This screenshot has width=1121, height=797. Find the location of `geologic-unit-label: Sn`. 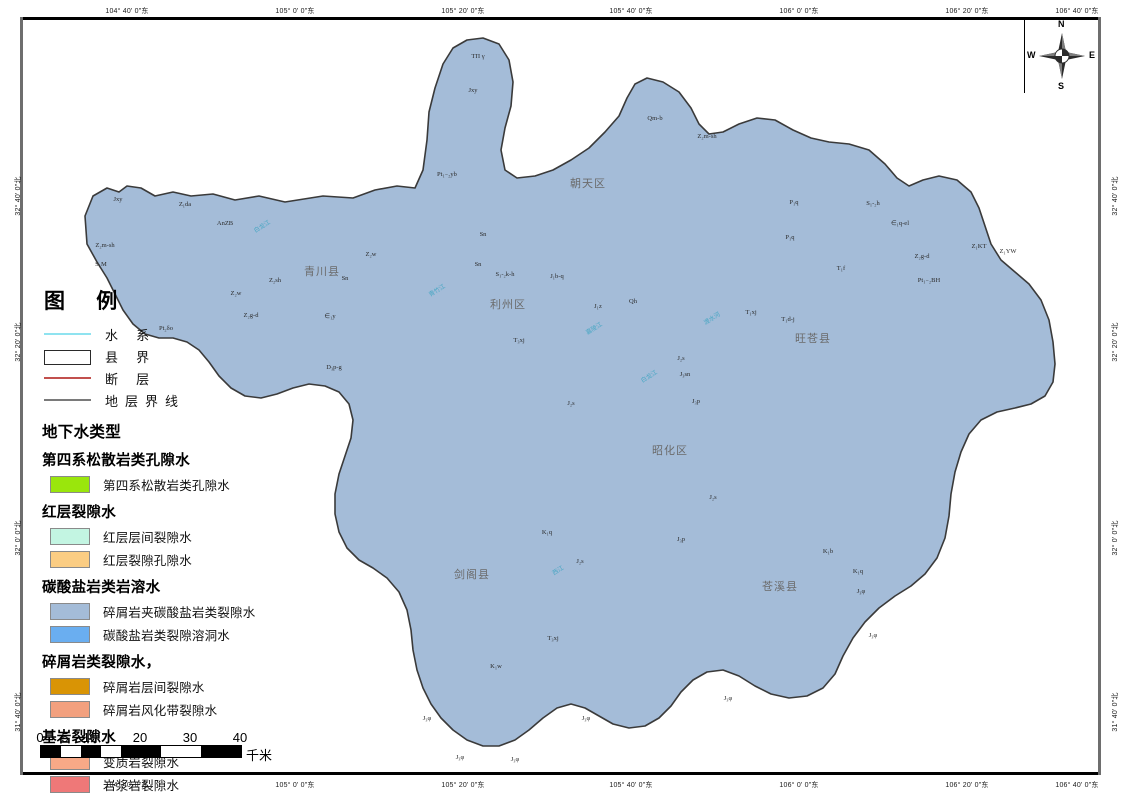

geologic-unit-label: Sn is located at coordinates (346, 278).